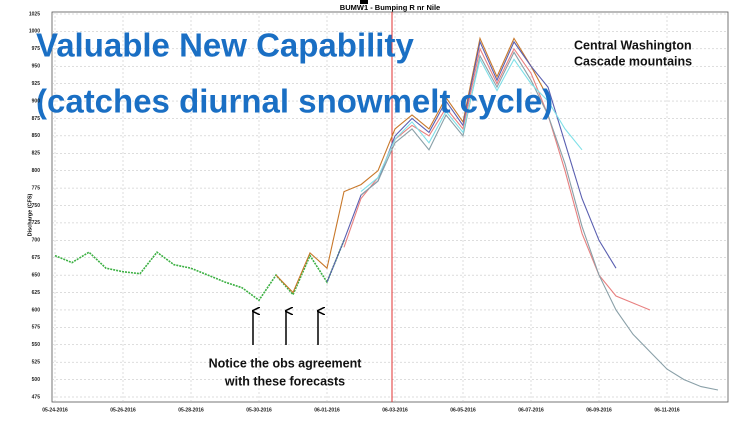 The image size is (733, 424). Describe the element at coordinates (36, 188) in the screenshot. I see `y-tick-label: 775` at that location.